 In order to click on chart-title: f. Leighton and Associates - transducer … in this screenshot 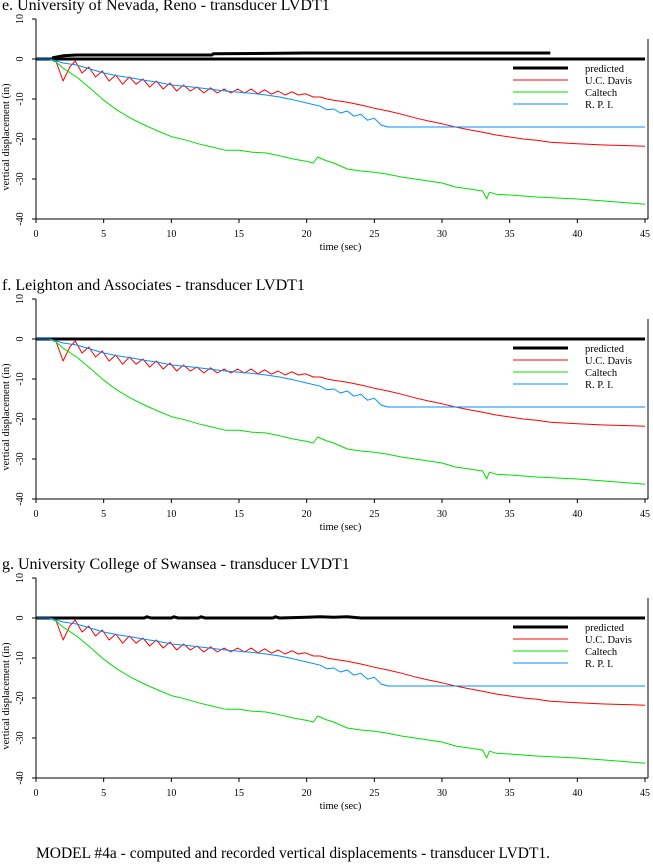, I will do `click(153, 285)`.